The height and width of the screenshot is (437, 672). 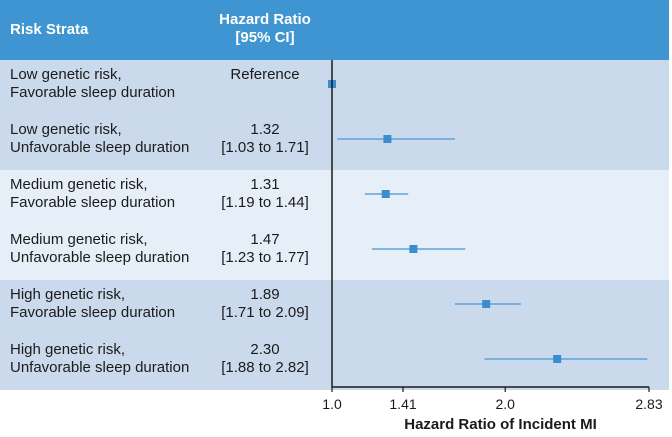 I want to click on x-tick-label-2: 2.0, so click(x=505, y=404).